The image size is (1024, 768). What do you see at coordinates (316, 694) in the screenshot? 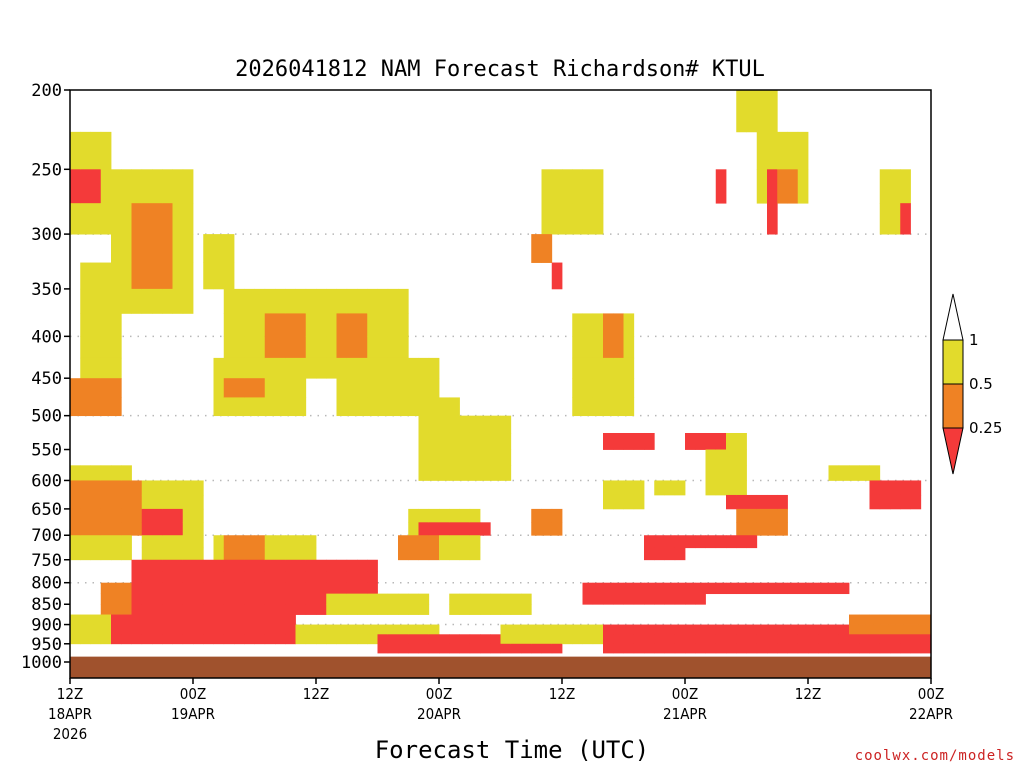
I see `x-tick-time: 12Z` at bounding box center [316, 694].